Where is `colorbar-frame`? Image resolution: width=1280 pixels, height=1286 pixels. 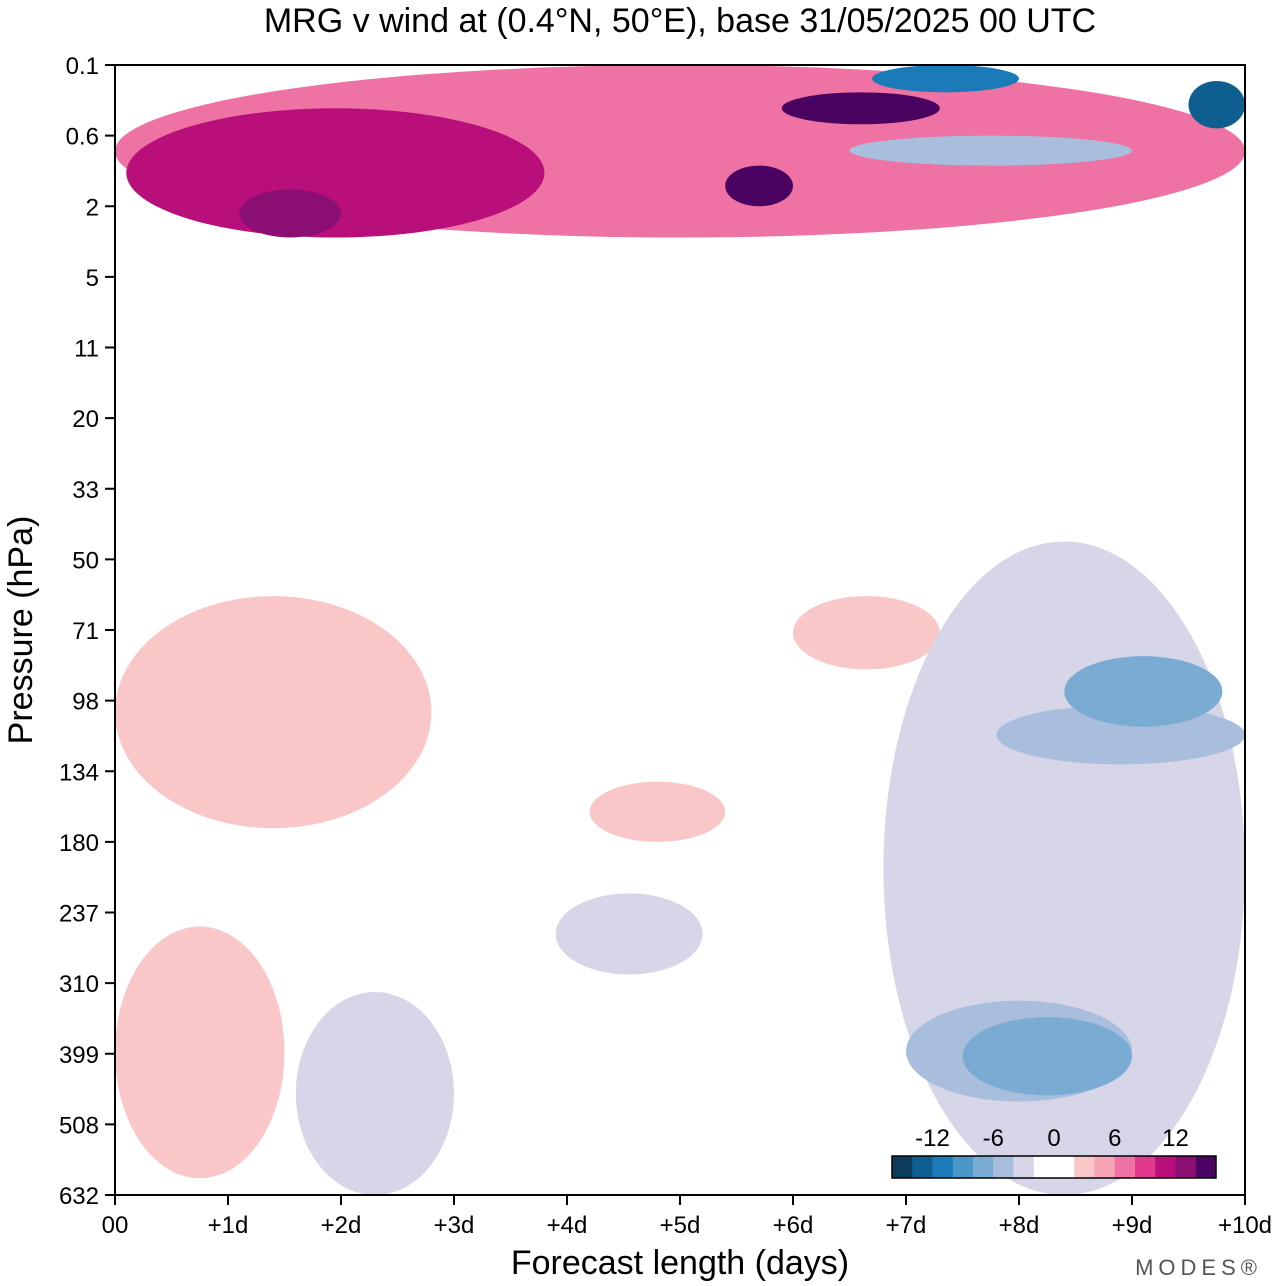 colorbar-frame is located at coordinates (1054, 1167).